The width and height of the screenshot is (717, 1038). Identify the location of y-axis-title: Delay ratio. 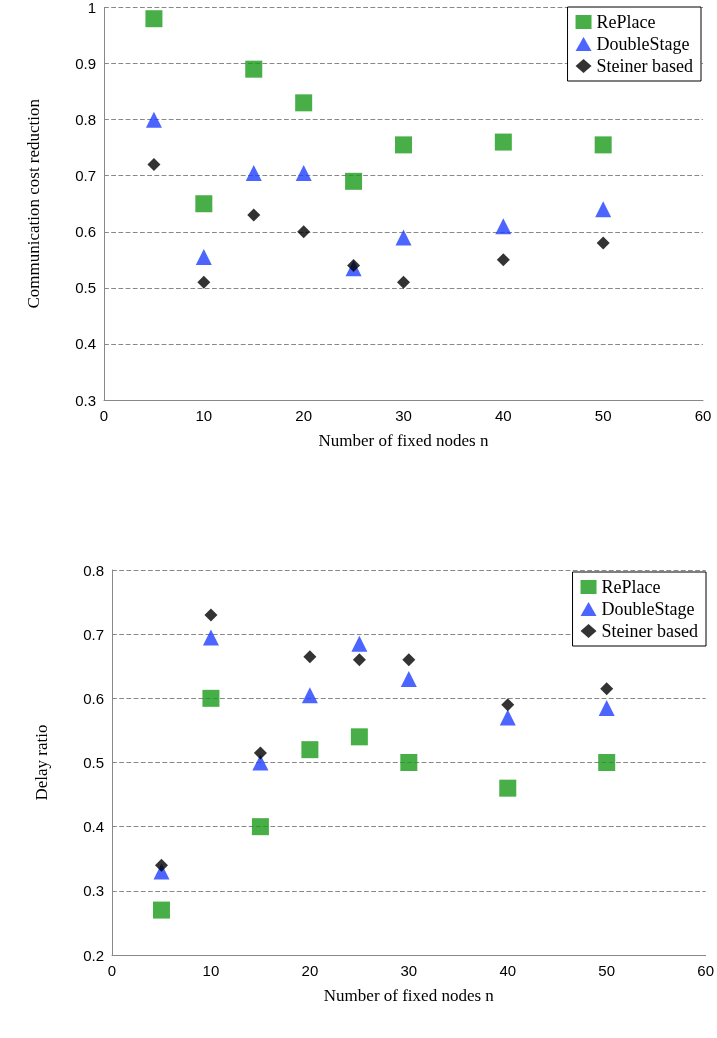
(41, 762).